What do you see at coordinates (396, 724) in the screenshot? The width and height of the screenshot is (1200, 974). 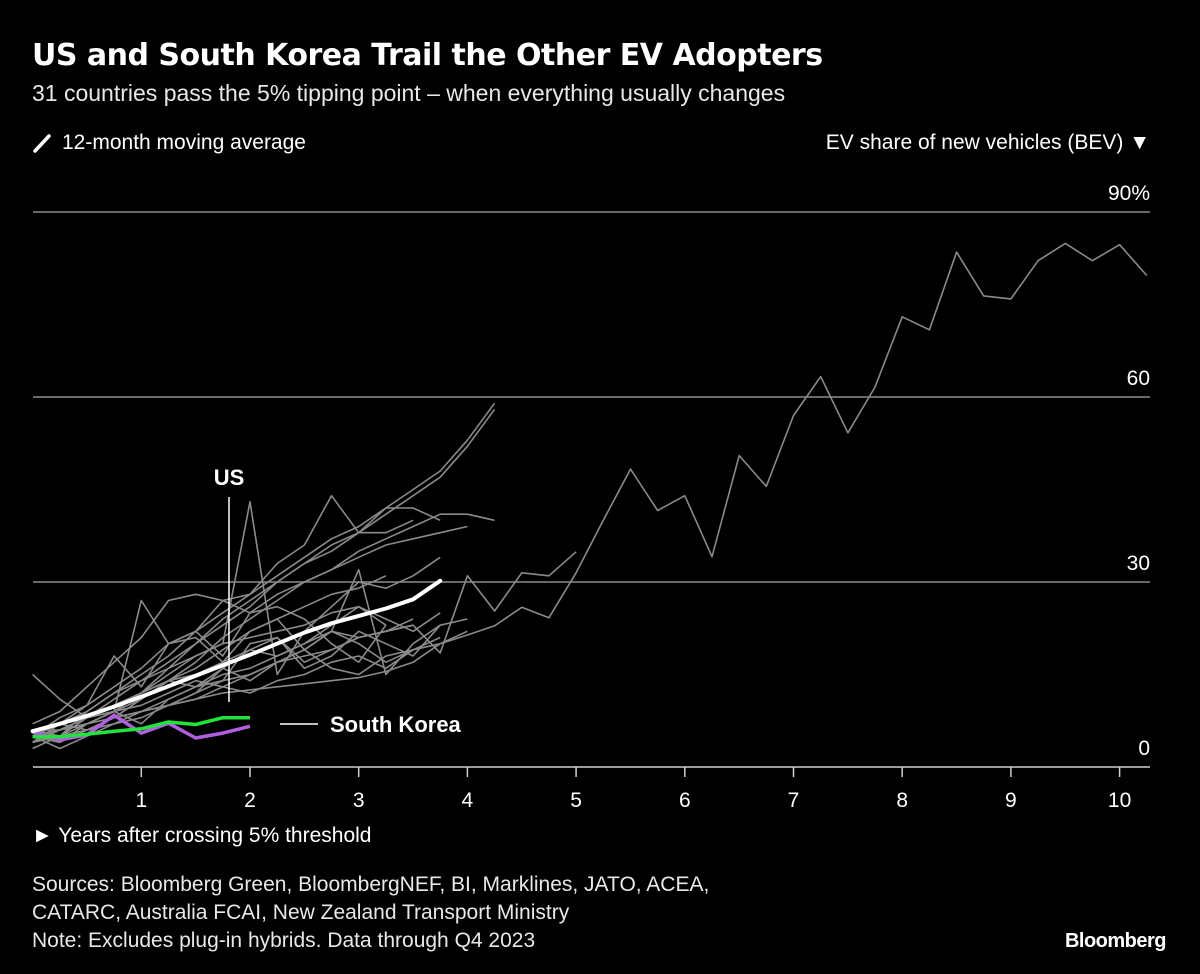 I see `south-korea-annotation: South Korea` at bounding box center [396, 724].